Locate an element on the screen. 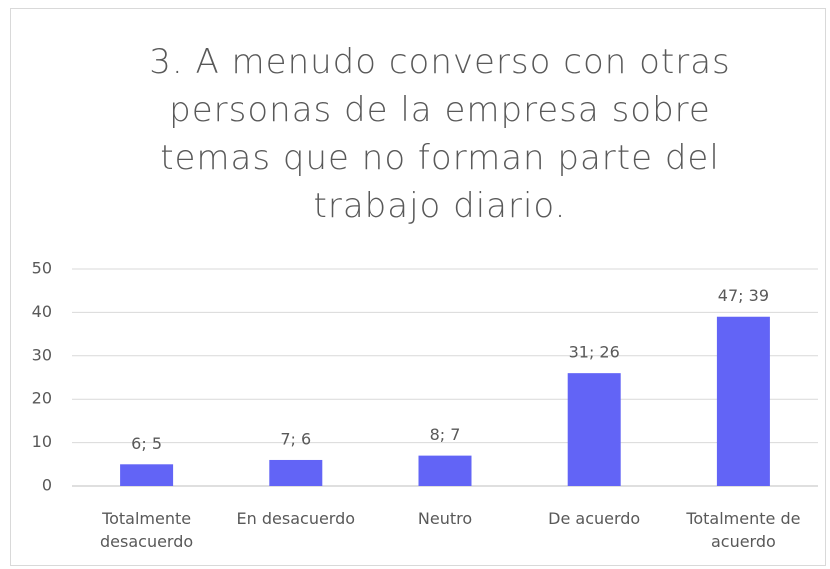 The width and height of the screenshot is (830, 569). data-label: 8; 7 is located at coordinates (445, 434).